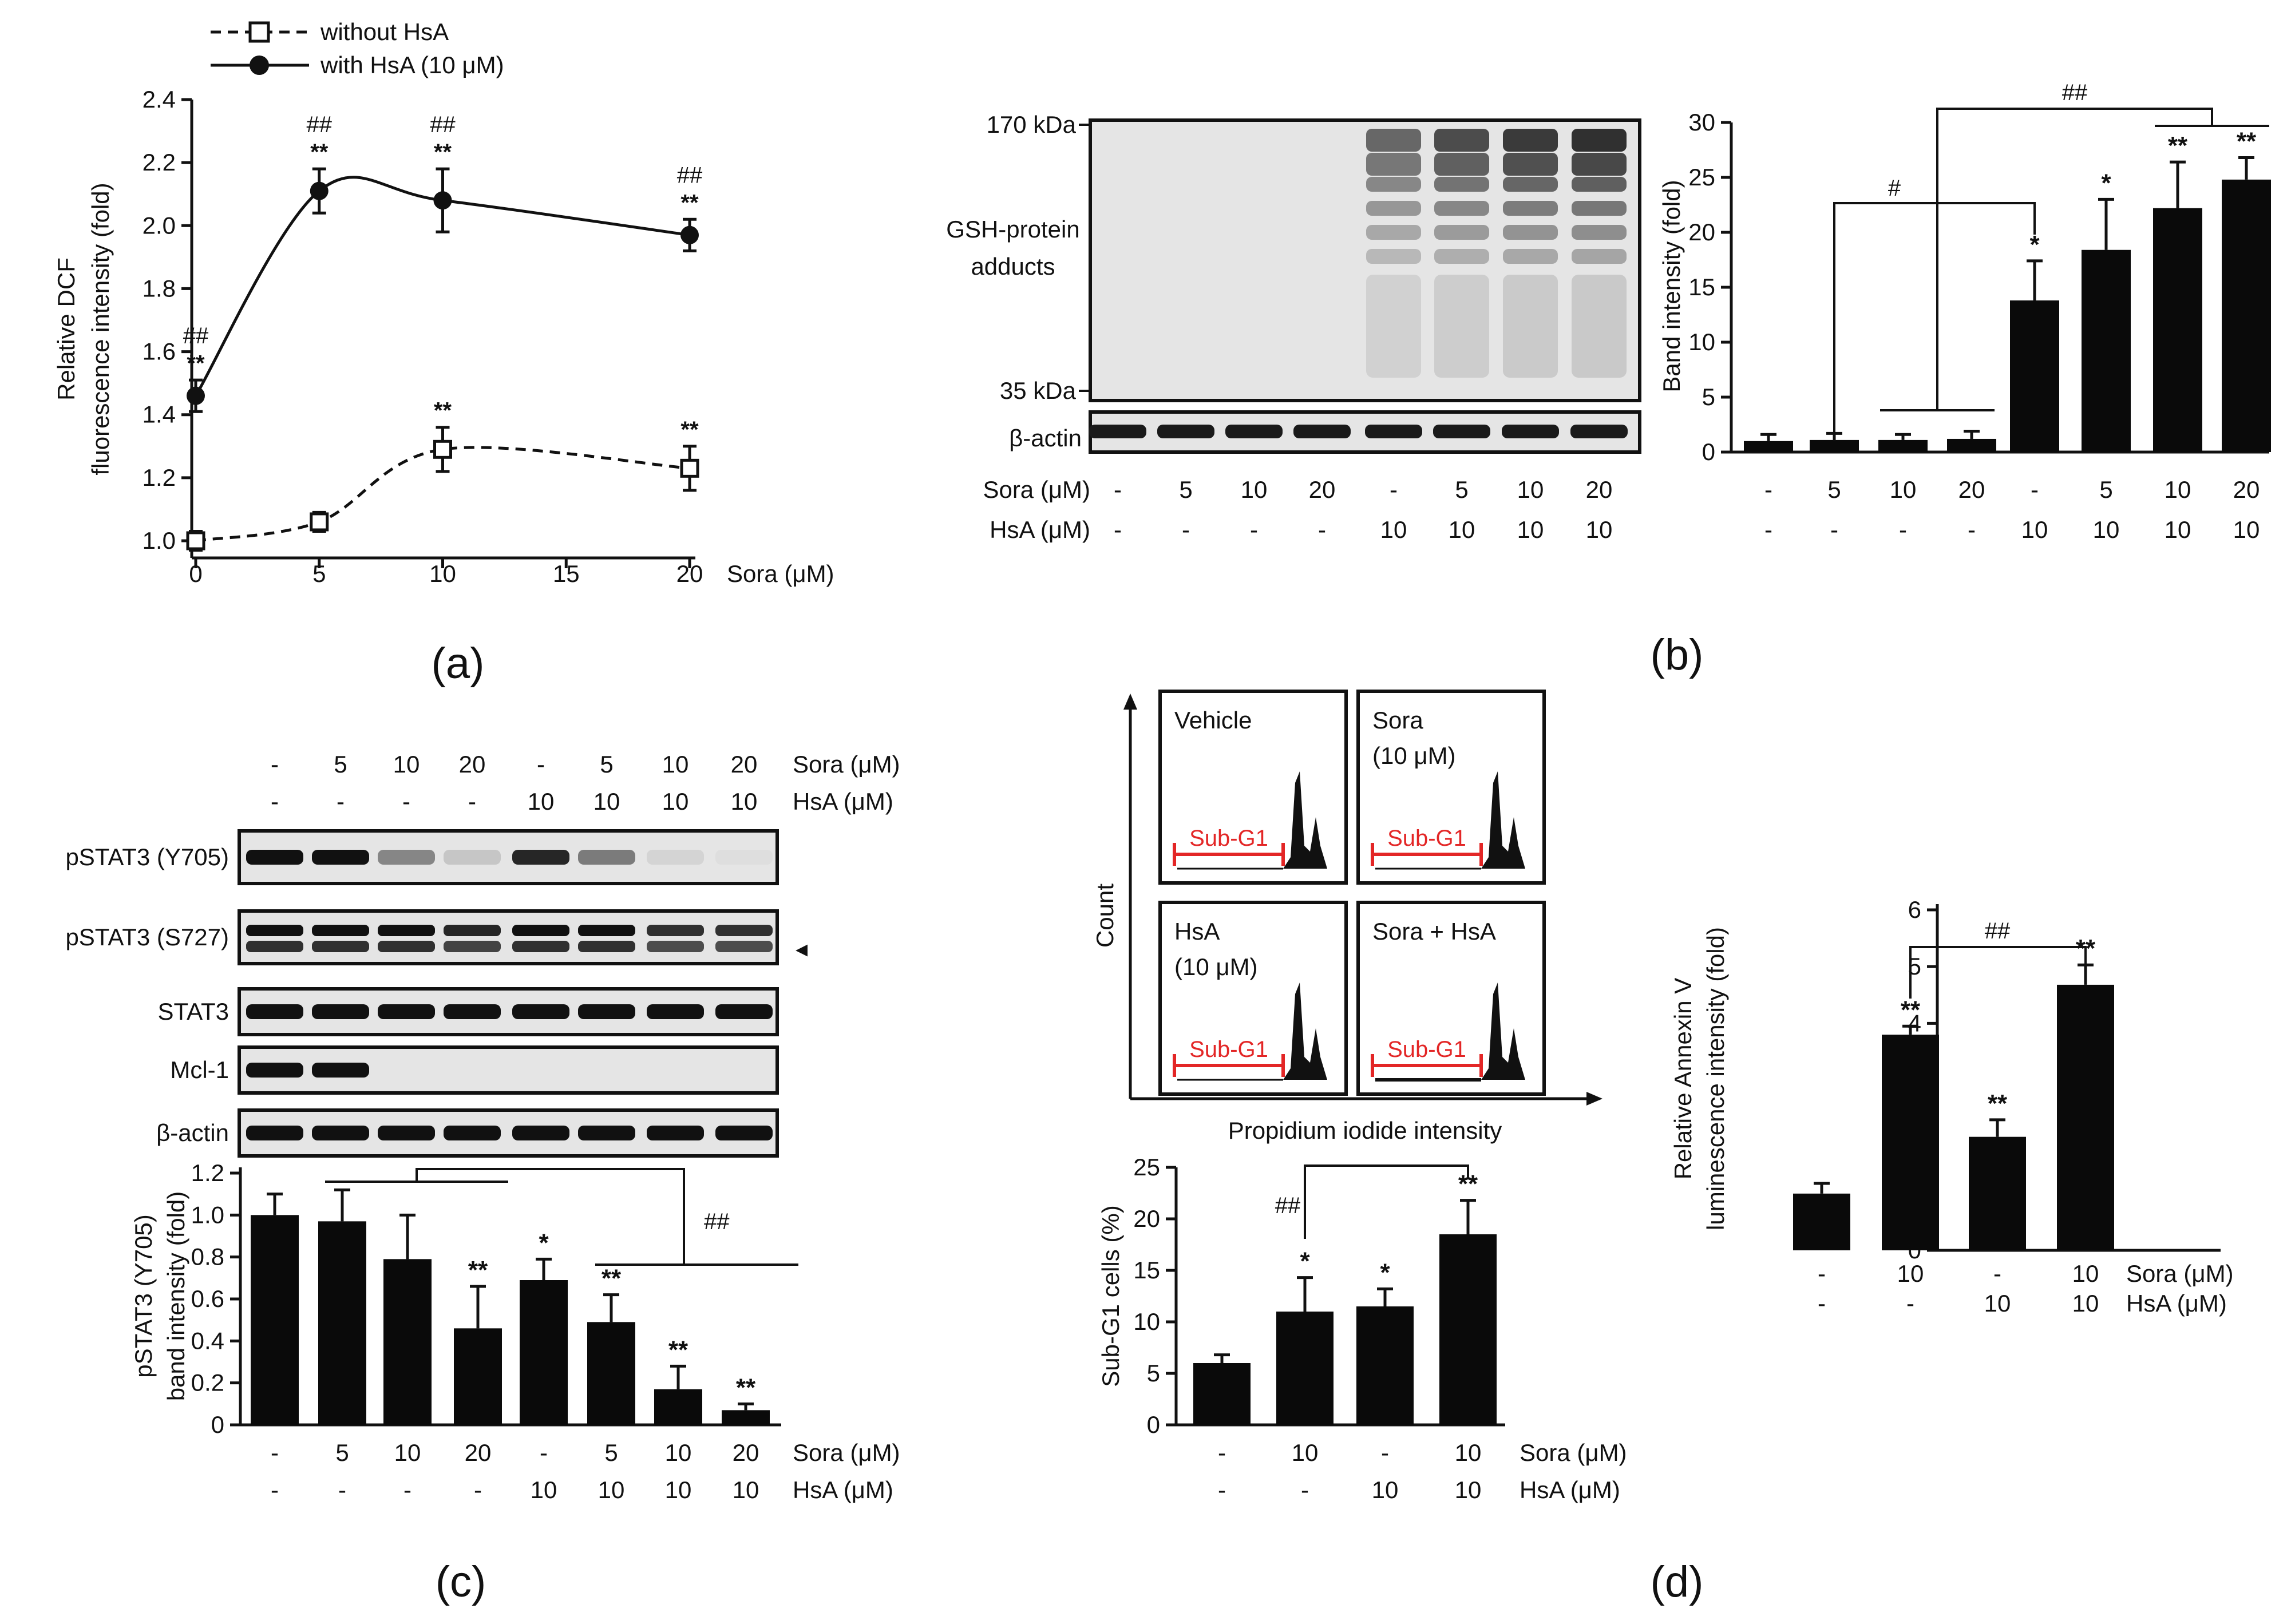  Describe the element at coordinates (319, 573) in the screenshot. I see `x-tick-label: 5` at that location.